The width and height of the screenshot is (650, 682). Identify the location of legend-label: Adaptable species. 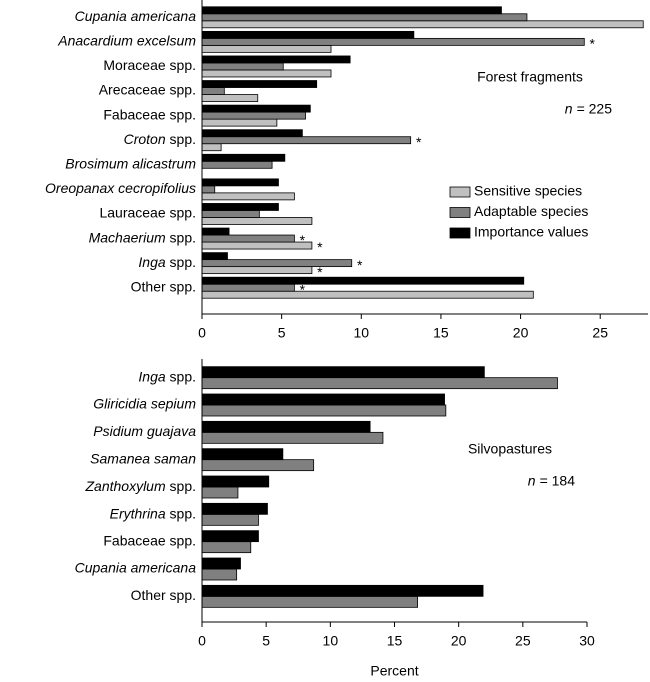
(531, 211).